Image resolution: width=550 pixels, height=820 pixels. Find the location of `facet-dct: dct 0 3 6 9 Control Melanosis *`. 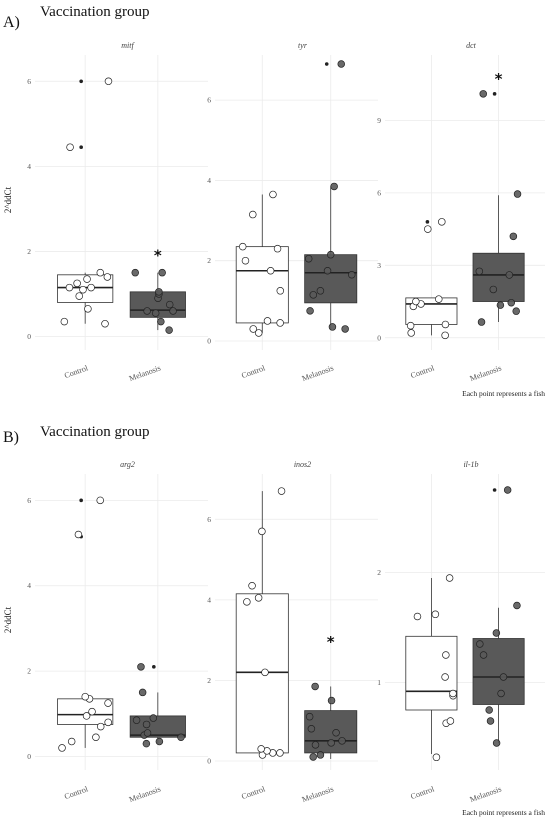

facet-dct: dct 0 3 6 9 Control Melanosis * is located at coordinates (461, 212).